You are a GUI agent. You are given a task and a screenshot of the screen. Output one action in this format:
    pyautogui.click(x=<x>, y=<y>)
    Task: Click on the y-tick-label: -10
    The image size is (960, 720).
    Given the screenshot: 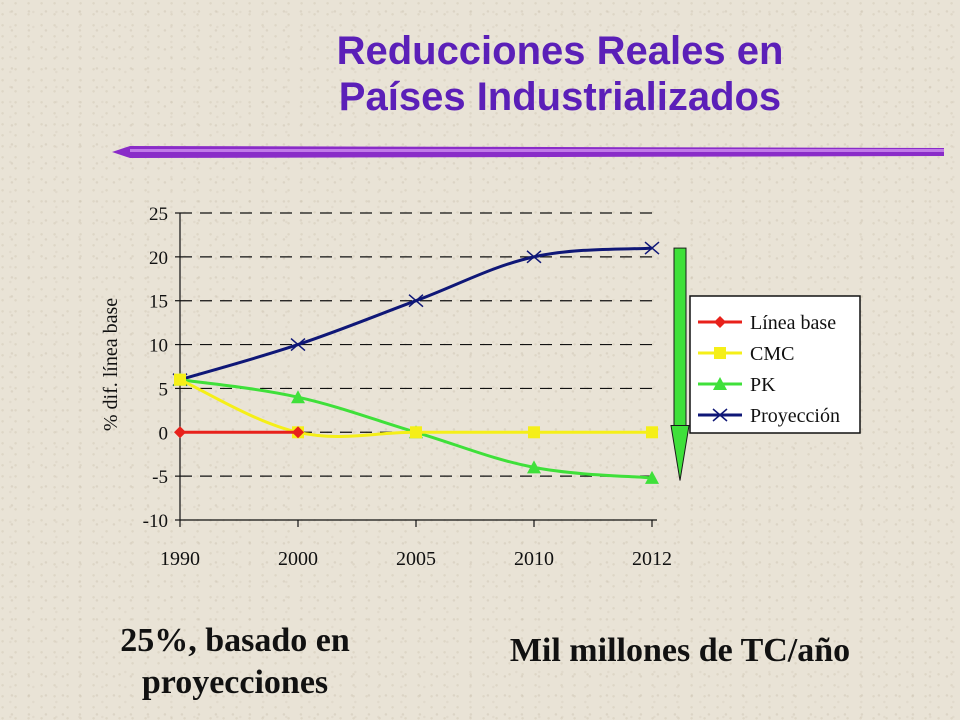 What is the action you would take?
    pyautogui.click(x=155, y=521)
    